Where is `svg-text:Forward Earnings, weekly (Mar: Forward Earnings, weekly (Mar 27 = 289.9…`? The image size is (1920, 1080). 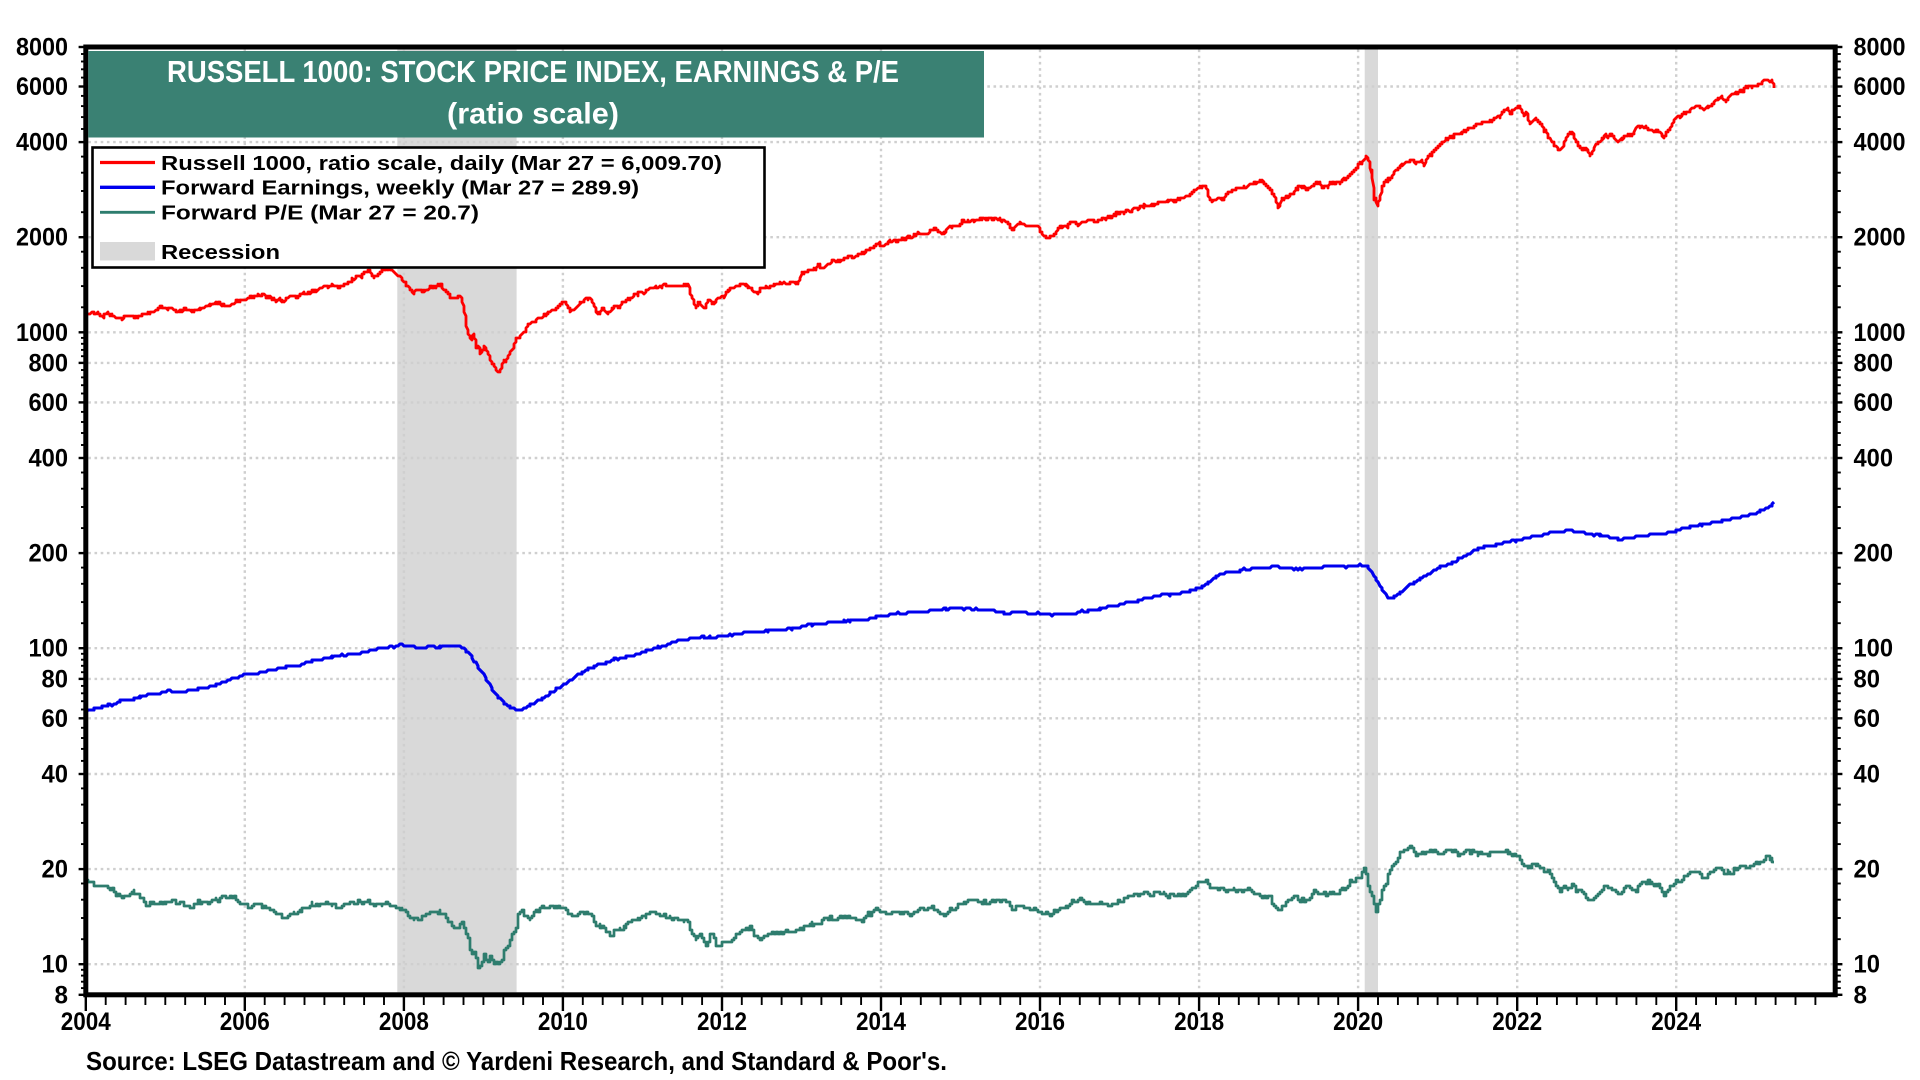
svg-text:Forward Earnings, weekly (Mar: Forward Earnings, weekly (Mar 27 = 289.9… is located at coordinates (400, 188).